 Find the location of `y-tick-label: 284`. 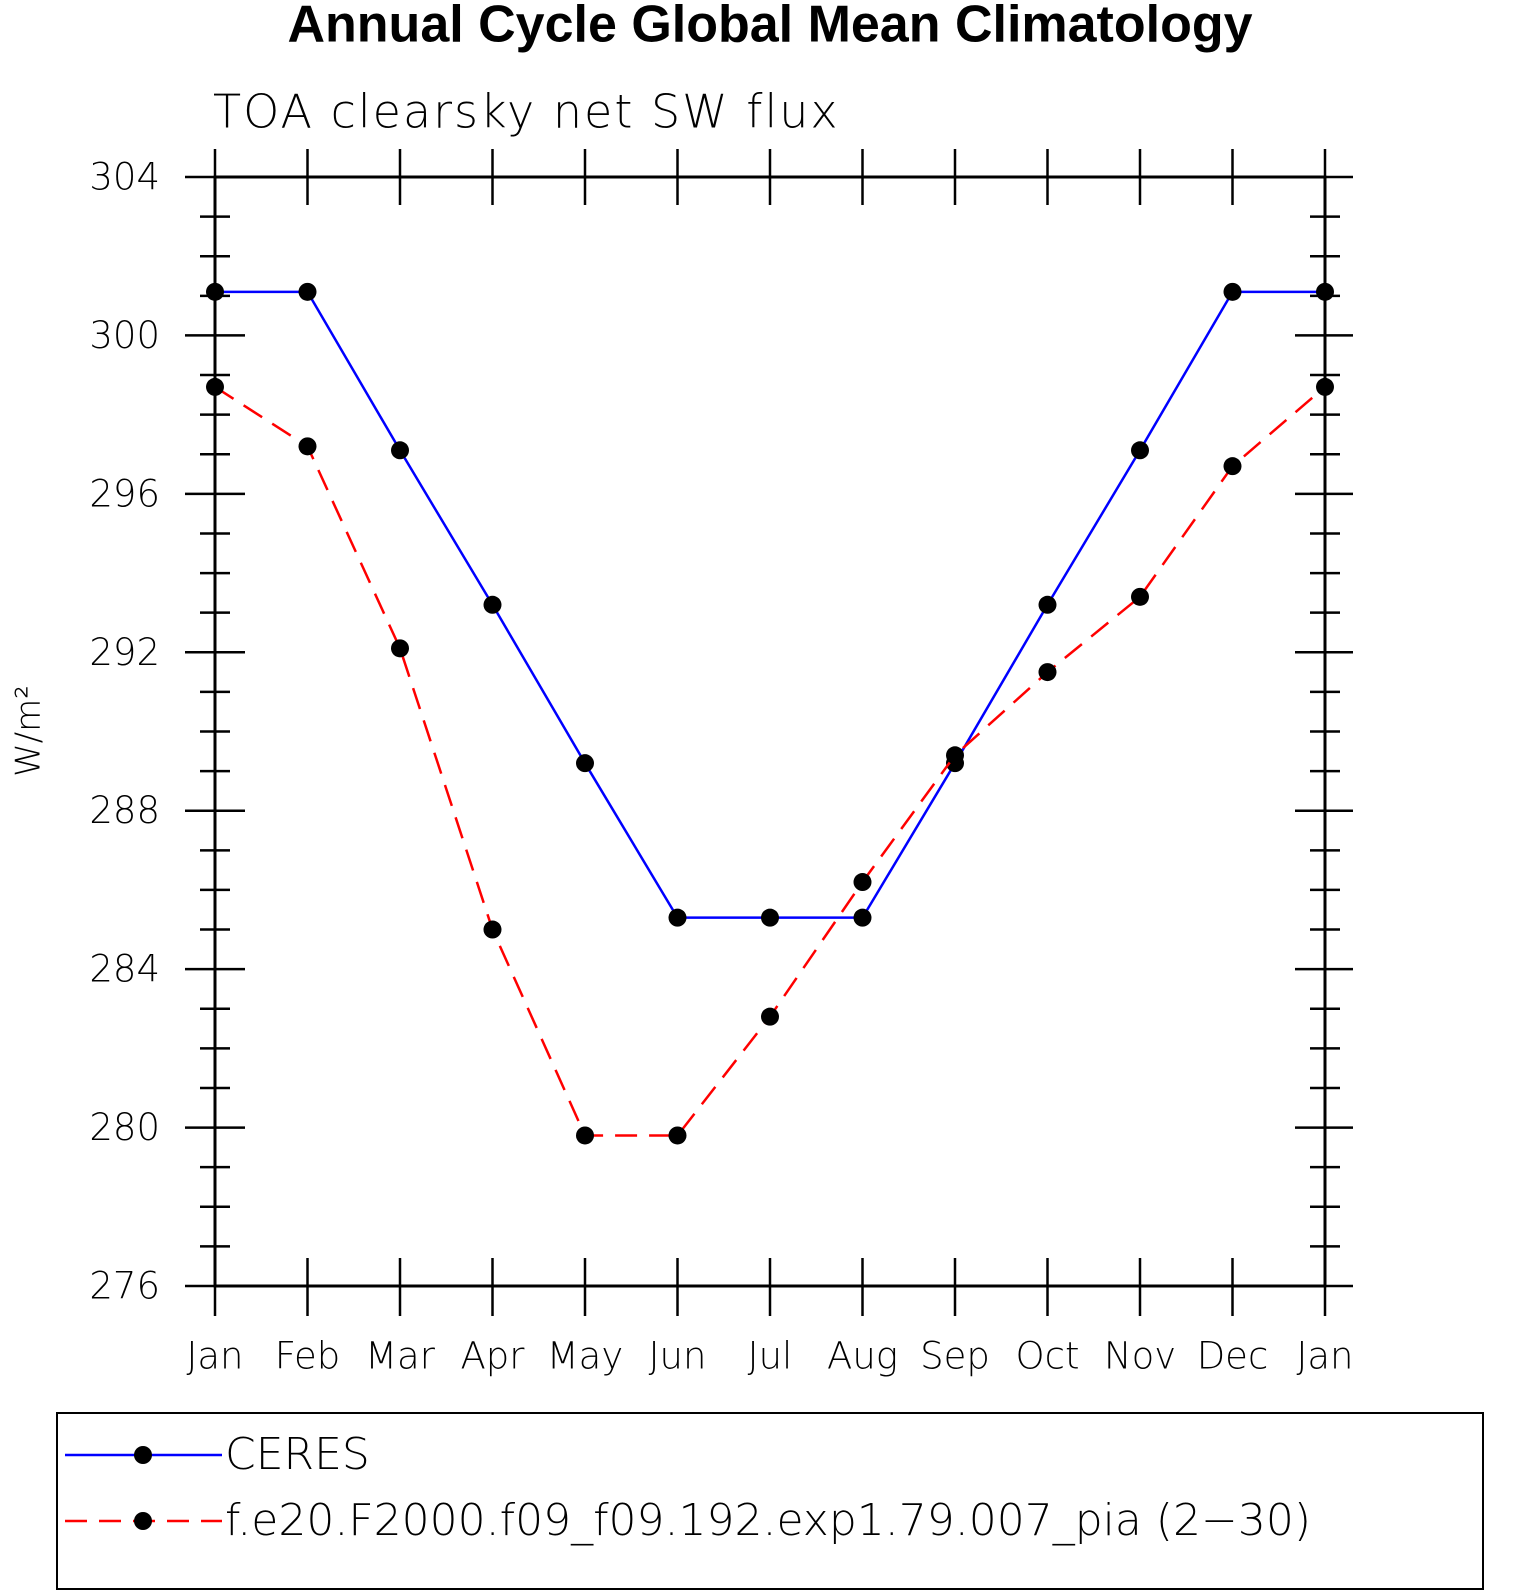

y-tick-label: 284 is located at coordinates (124, 969).